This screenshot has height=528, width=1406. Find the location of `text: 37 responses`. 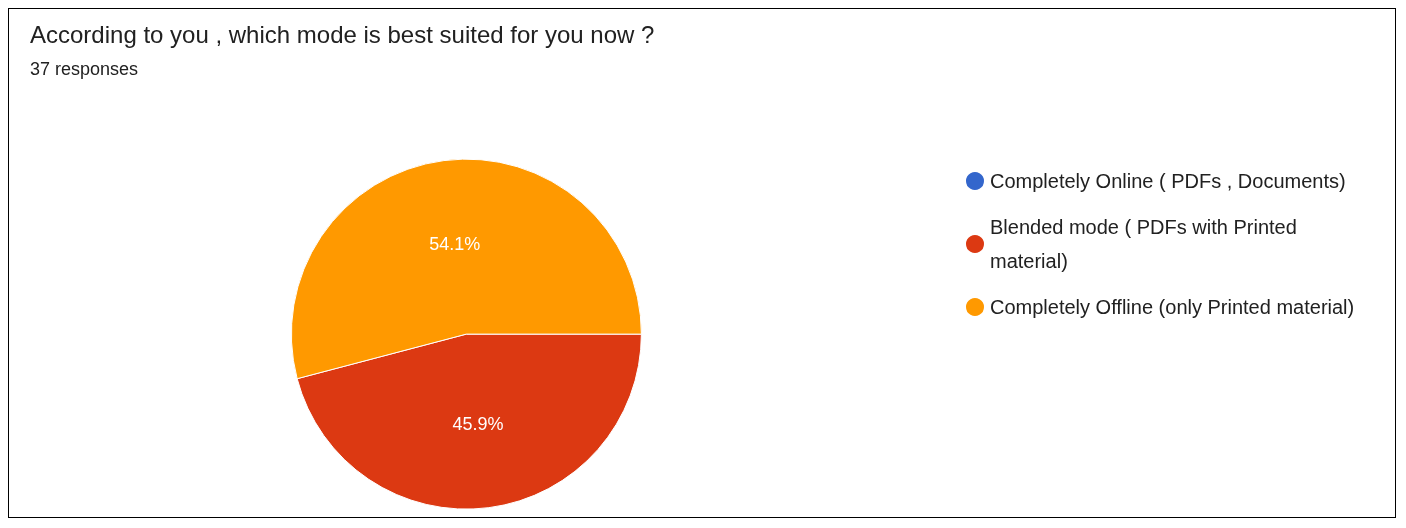

text: 37 responses is located at coordinates (84, 69).